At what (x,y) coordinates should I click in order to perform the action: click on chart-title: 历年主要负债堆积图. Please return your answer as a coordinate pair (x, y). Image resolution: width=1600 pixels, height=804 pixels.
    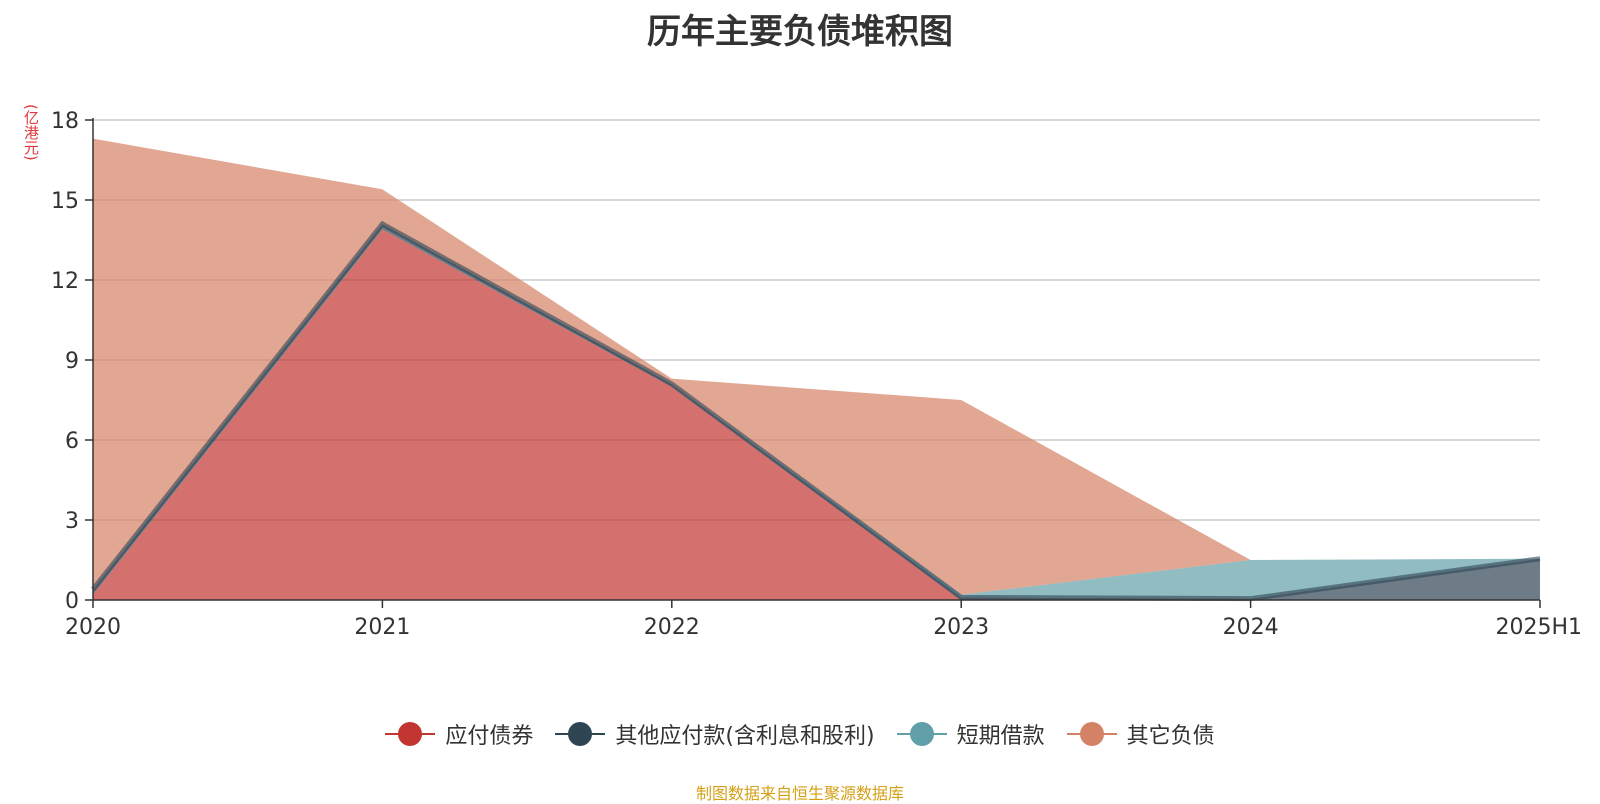
    Looking at the image, I should click on (800, 32).